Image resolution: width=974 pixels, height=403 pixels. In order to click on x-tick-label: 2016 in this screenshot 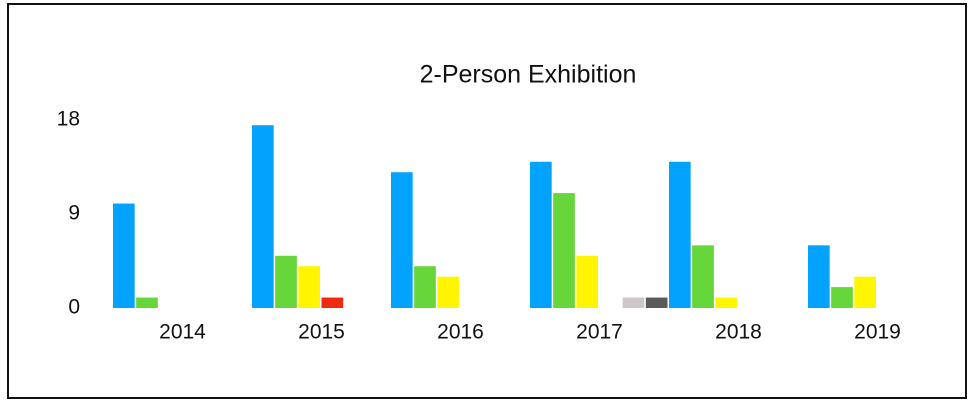, I will do `click(460, 332)`.